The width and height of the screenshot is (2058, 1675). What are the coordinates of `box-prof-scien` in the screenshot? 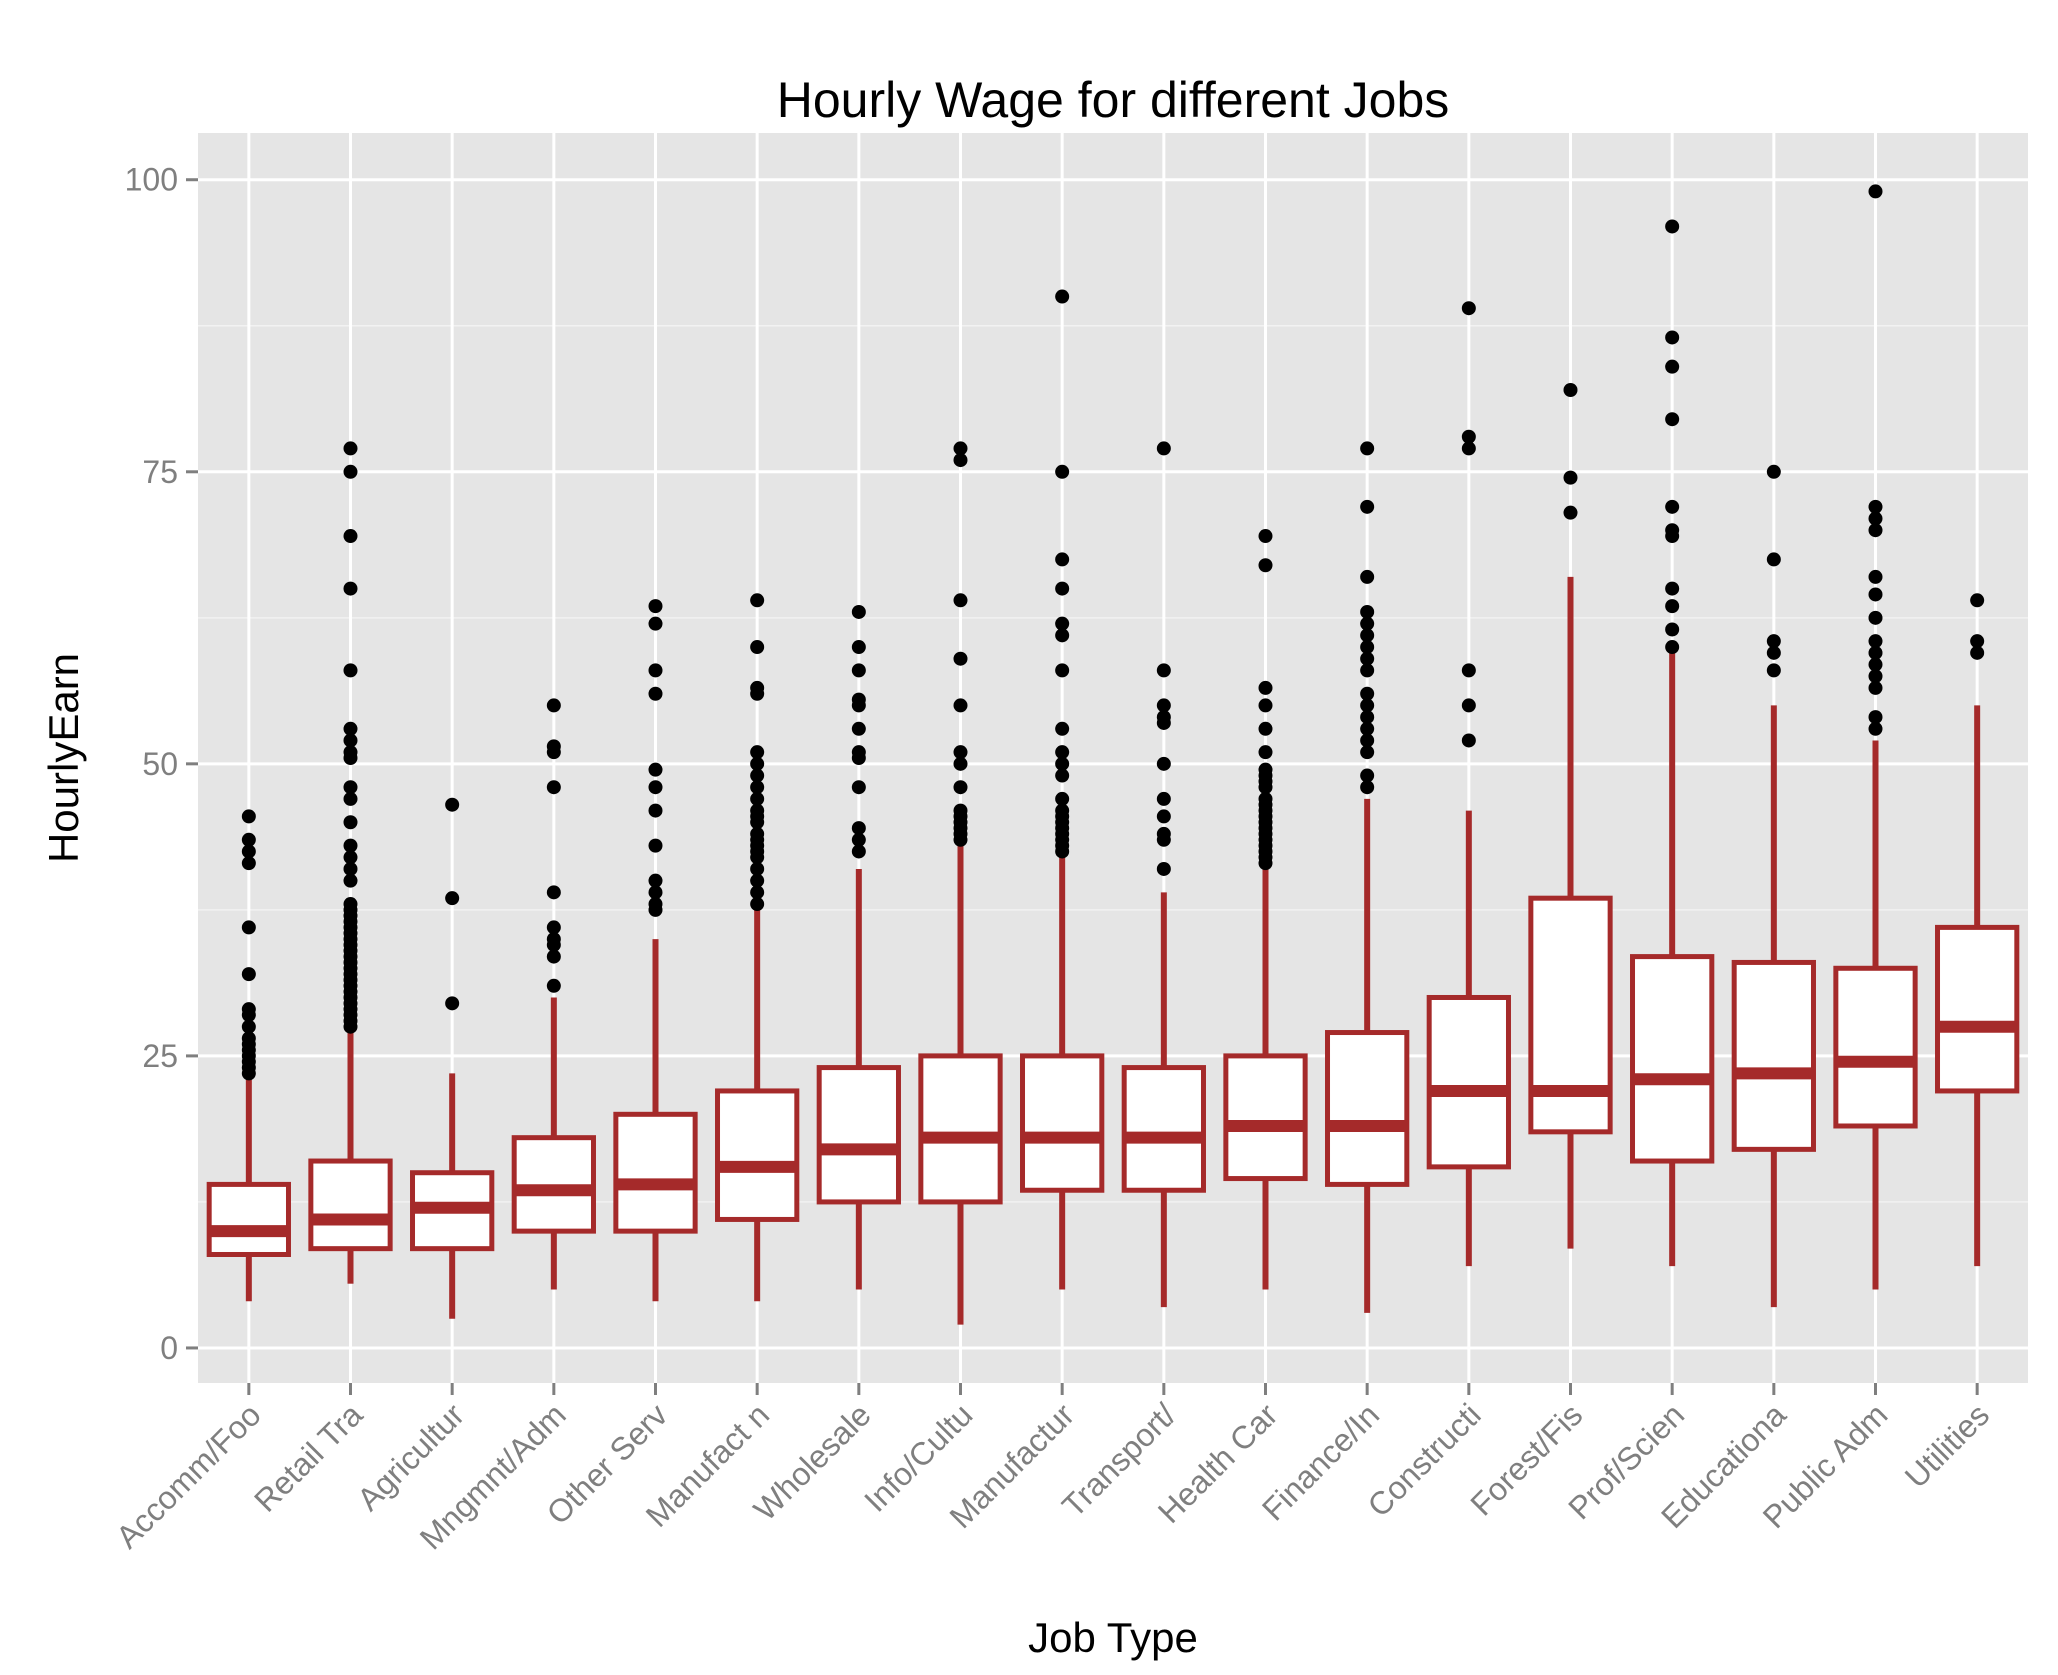 It's located at (1672, 743).